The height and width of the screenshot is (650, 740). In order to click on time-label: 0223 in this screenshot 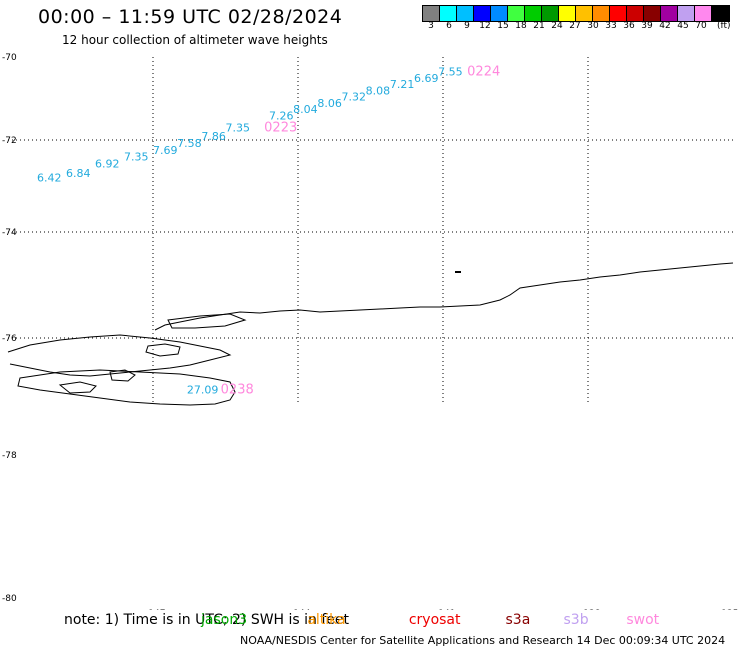, I will do `click(280, 128)`.